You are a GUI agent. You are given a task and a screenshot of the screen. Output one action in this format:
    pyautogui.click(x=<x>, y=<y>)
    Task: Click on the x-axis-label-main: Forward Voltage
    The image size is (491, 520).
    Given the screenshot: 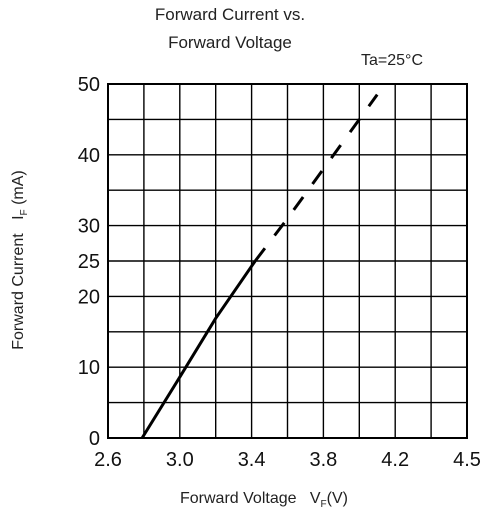 What is the action you would take?
    pyautogui.click(x=238, y=498)
    